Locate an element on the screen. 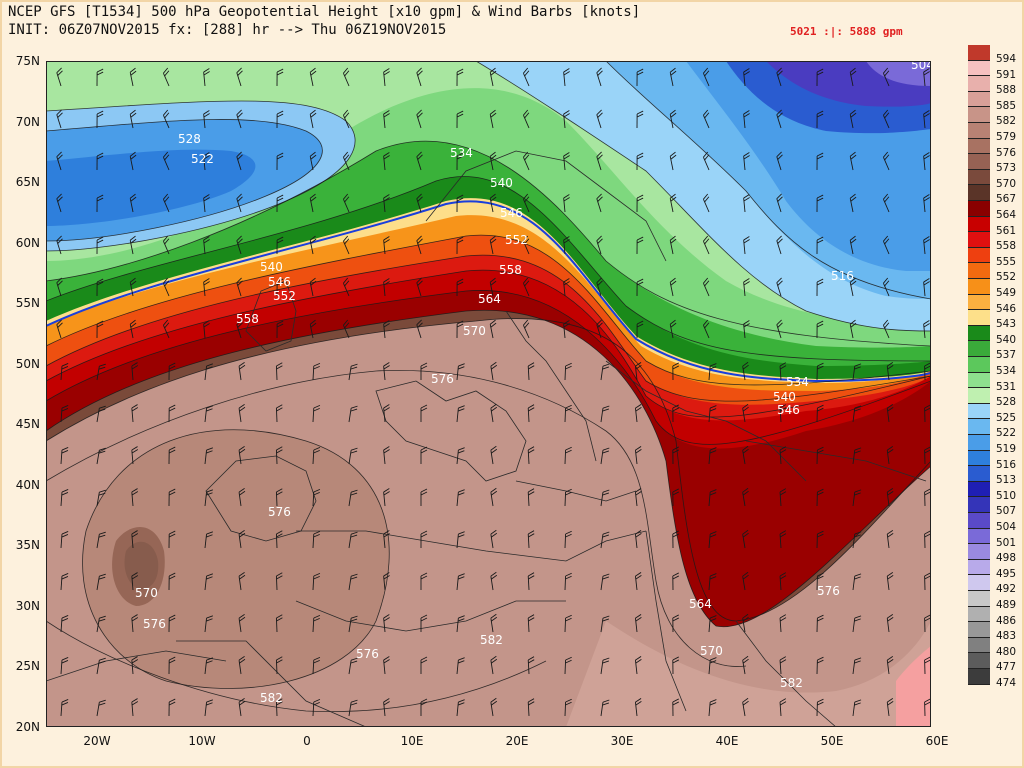  lat-tick-label: 30N is located at coordinates (27, 605).